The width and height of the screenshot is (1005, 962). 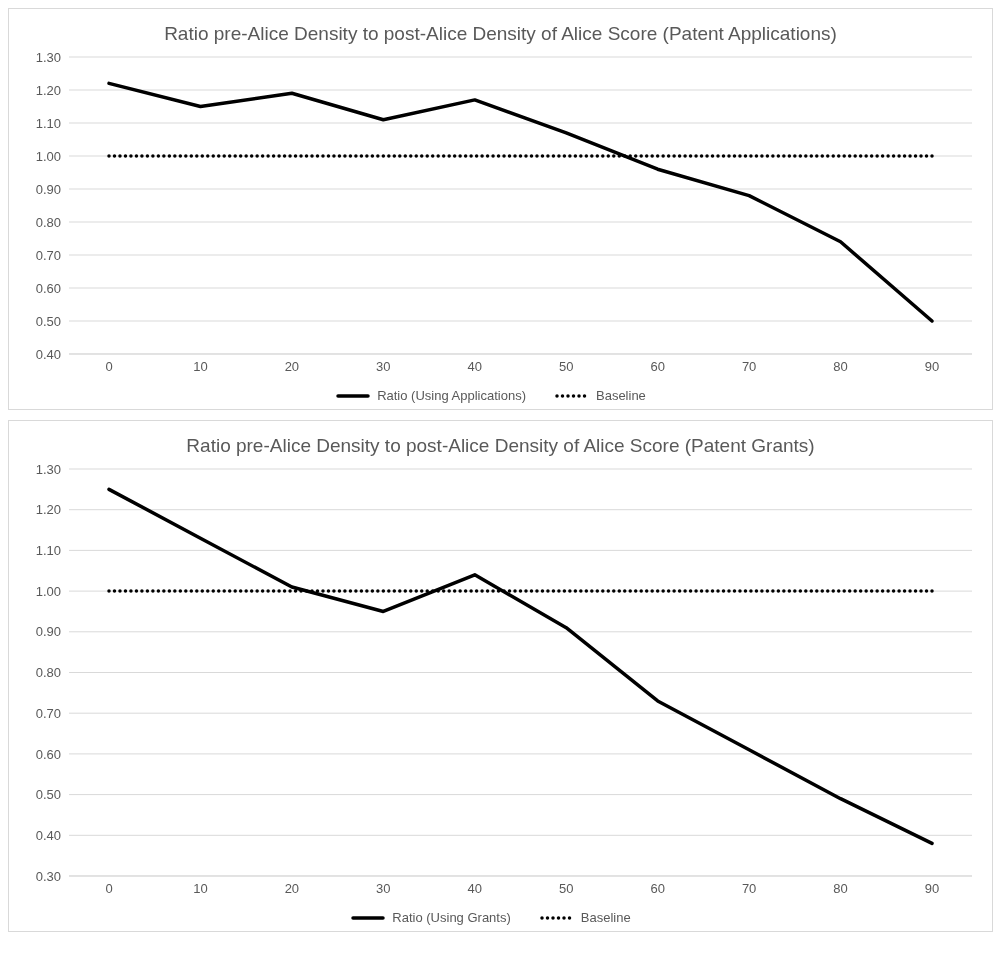 I want to click on y-tick-label: 0.30, so click(x=48, y=876).